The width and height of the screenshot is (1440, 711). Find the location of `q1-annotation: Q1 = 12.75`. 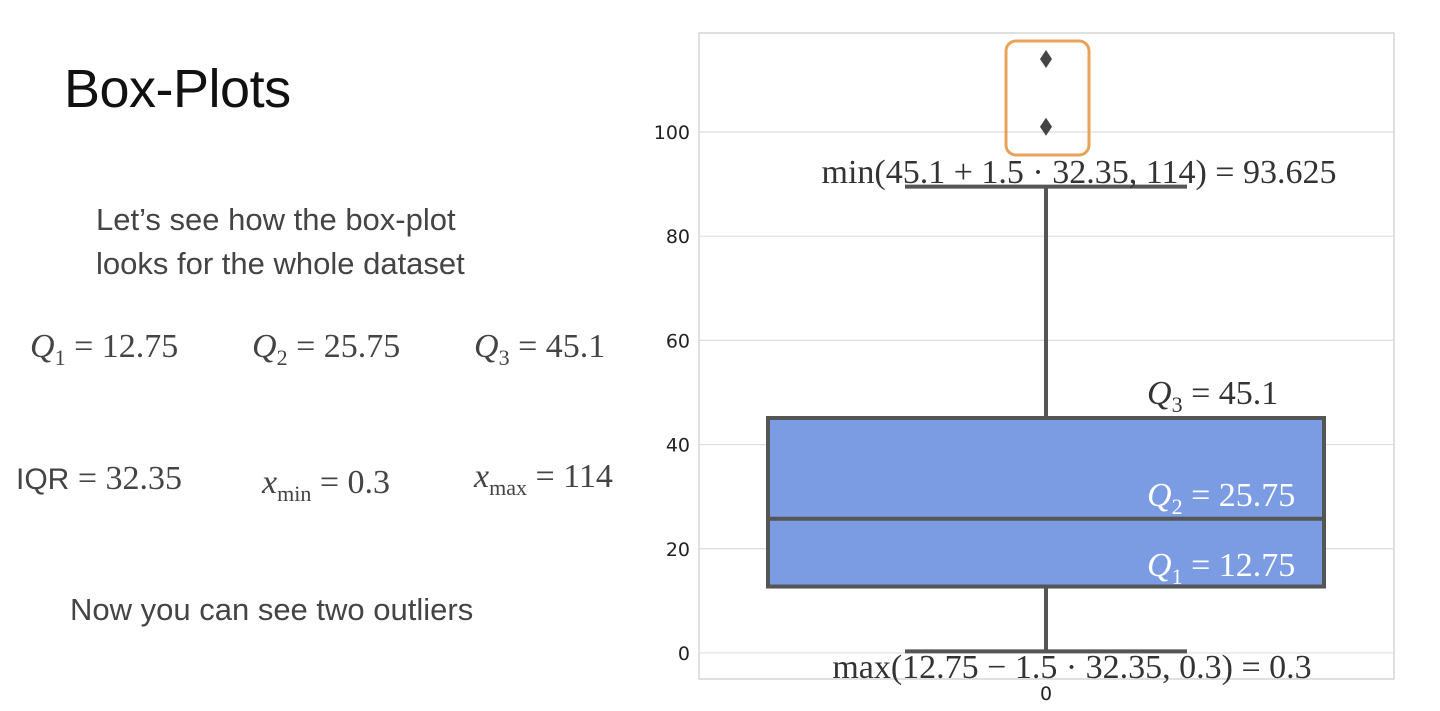

q1-annotation: Q1 = 12.75 is located at coordinates (1221, 568).